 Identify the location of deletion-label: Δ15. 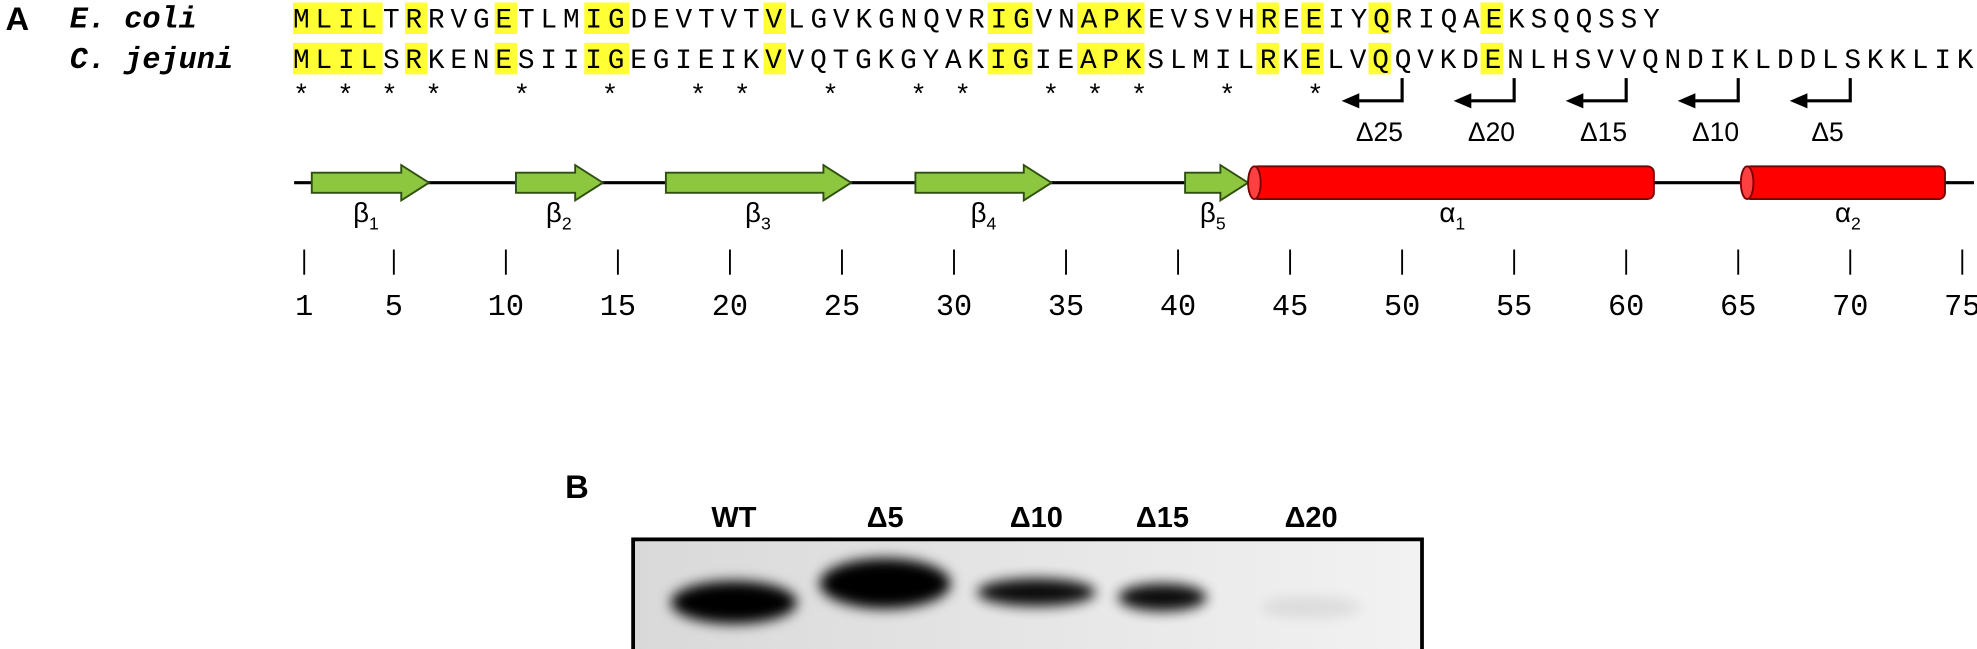
(1603, 132).